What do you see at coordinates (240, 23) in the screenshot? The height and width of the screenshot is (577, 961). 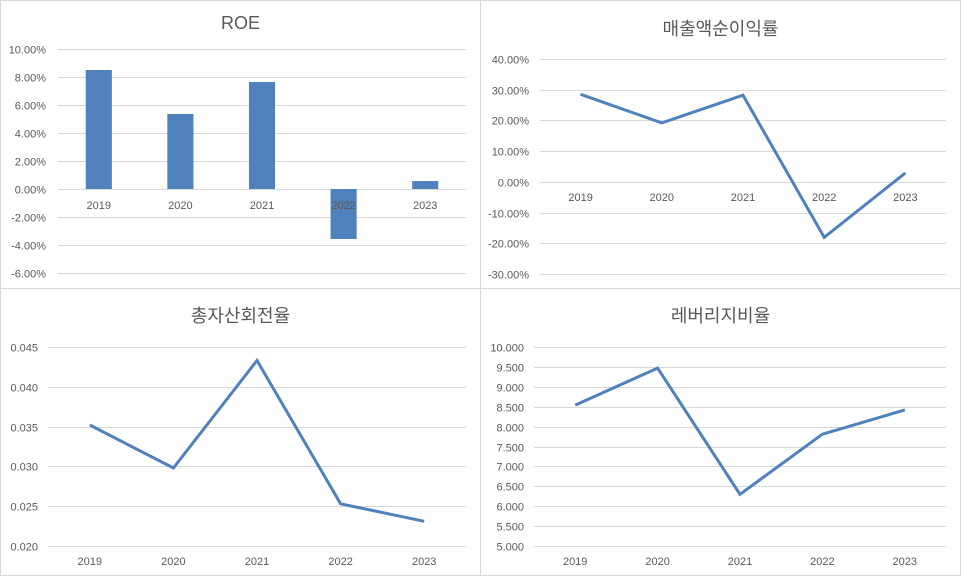 I see `chart-title: ROE` at bounding box center [240, 23].